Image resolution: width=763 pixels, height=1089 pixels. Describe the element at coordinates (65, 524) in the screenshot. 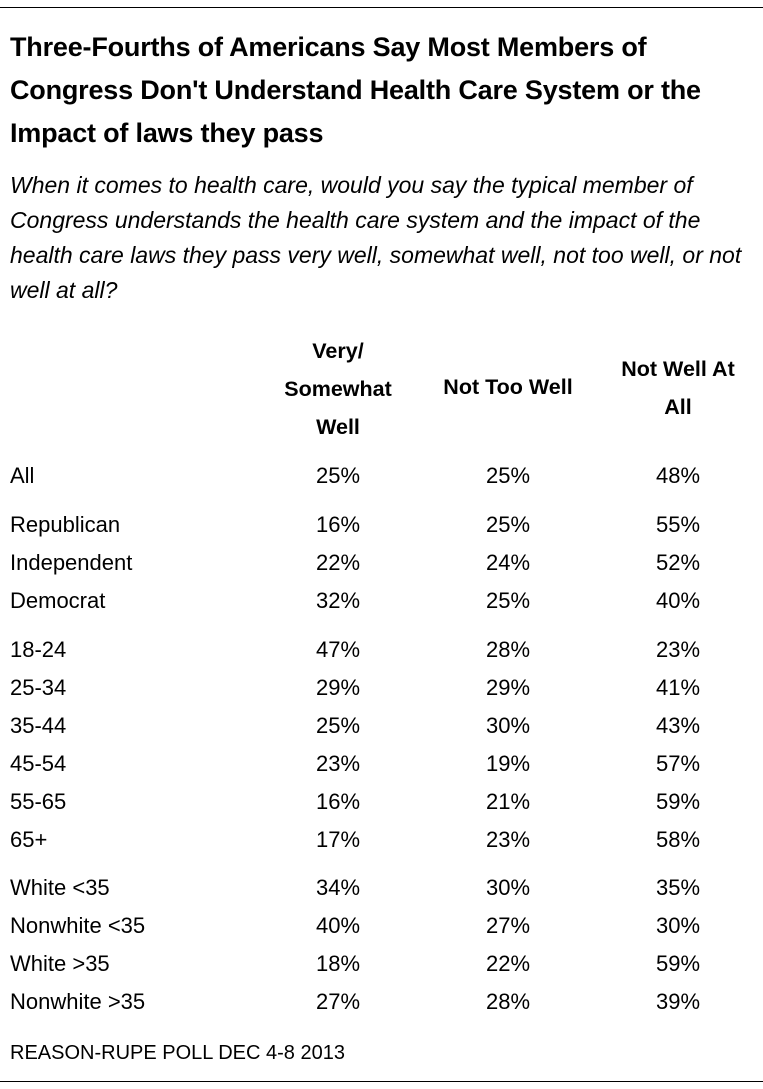

I see `row-label: Republican` at that location.